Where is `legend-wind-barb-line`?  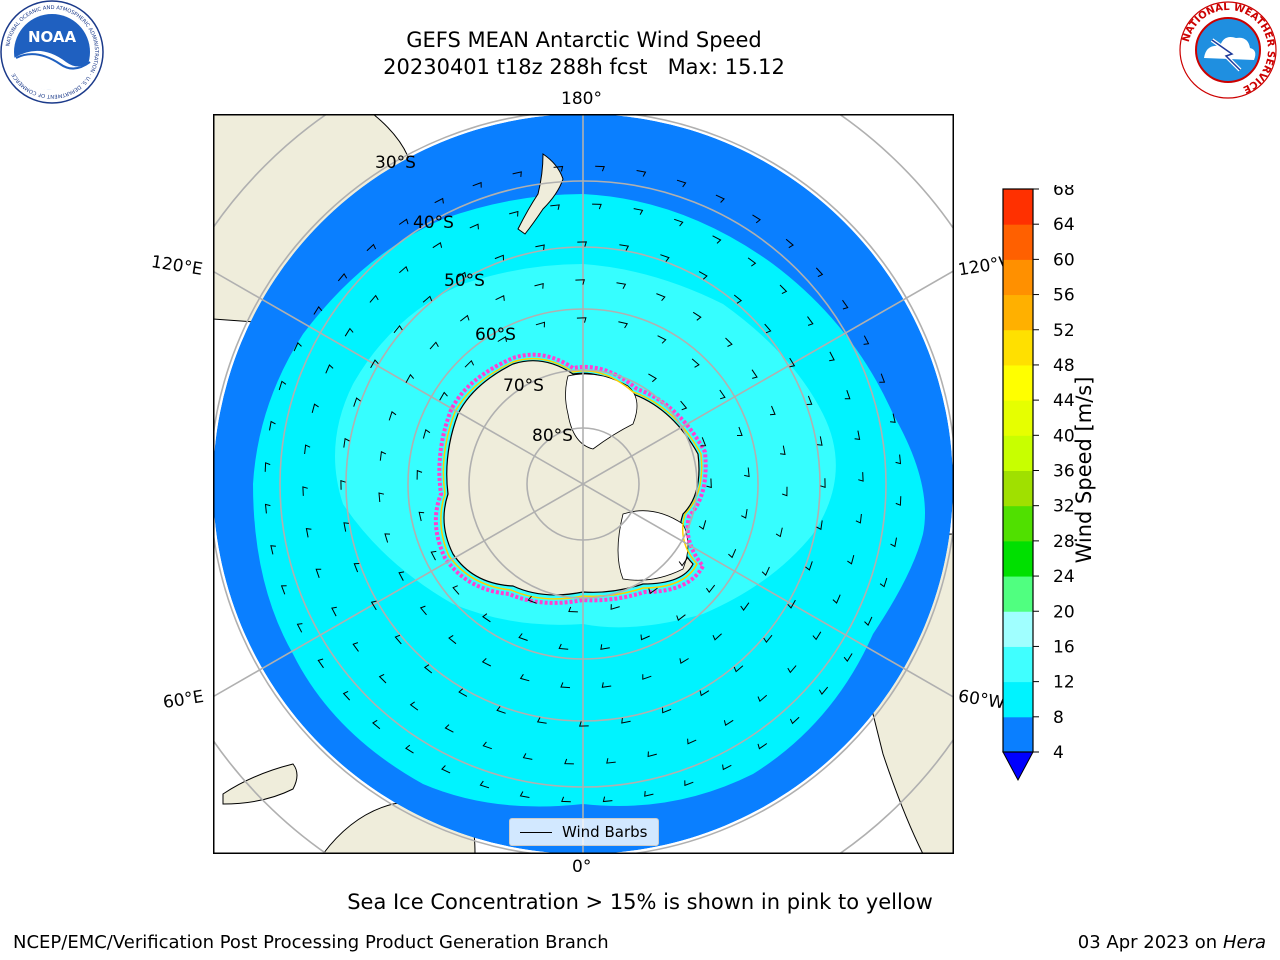
legend-wind-barb-line is located at coordinates (536, 832).